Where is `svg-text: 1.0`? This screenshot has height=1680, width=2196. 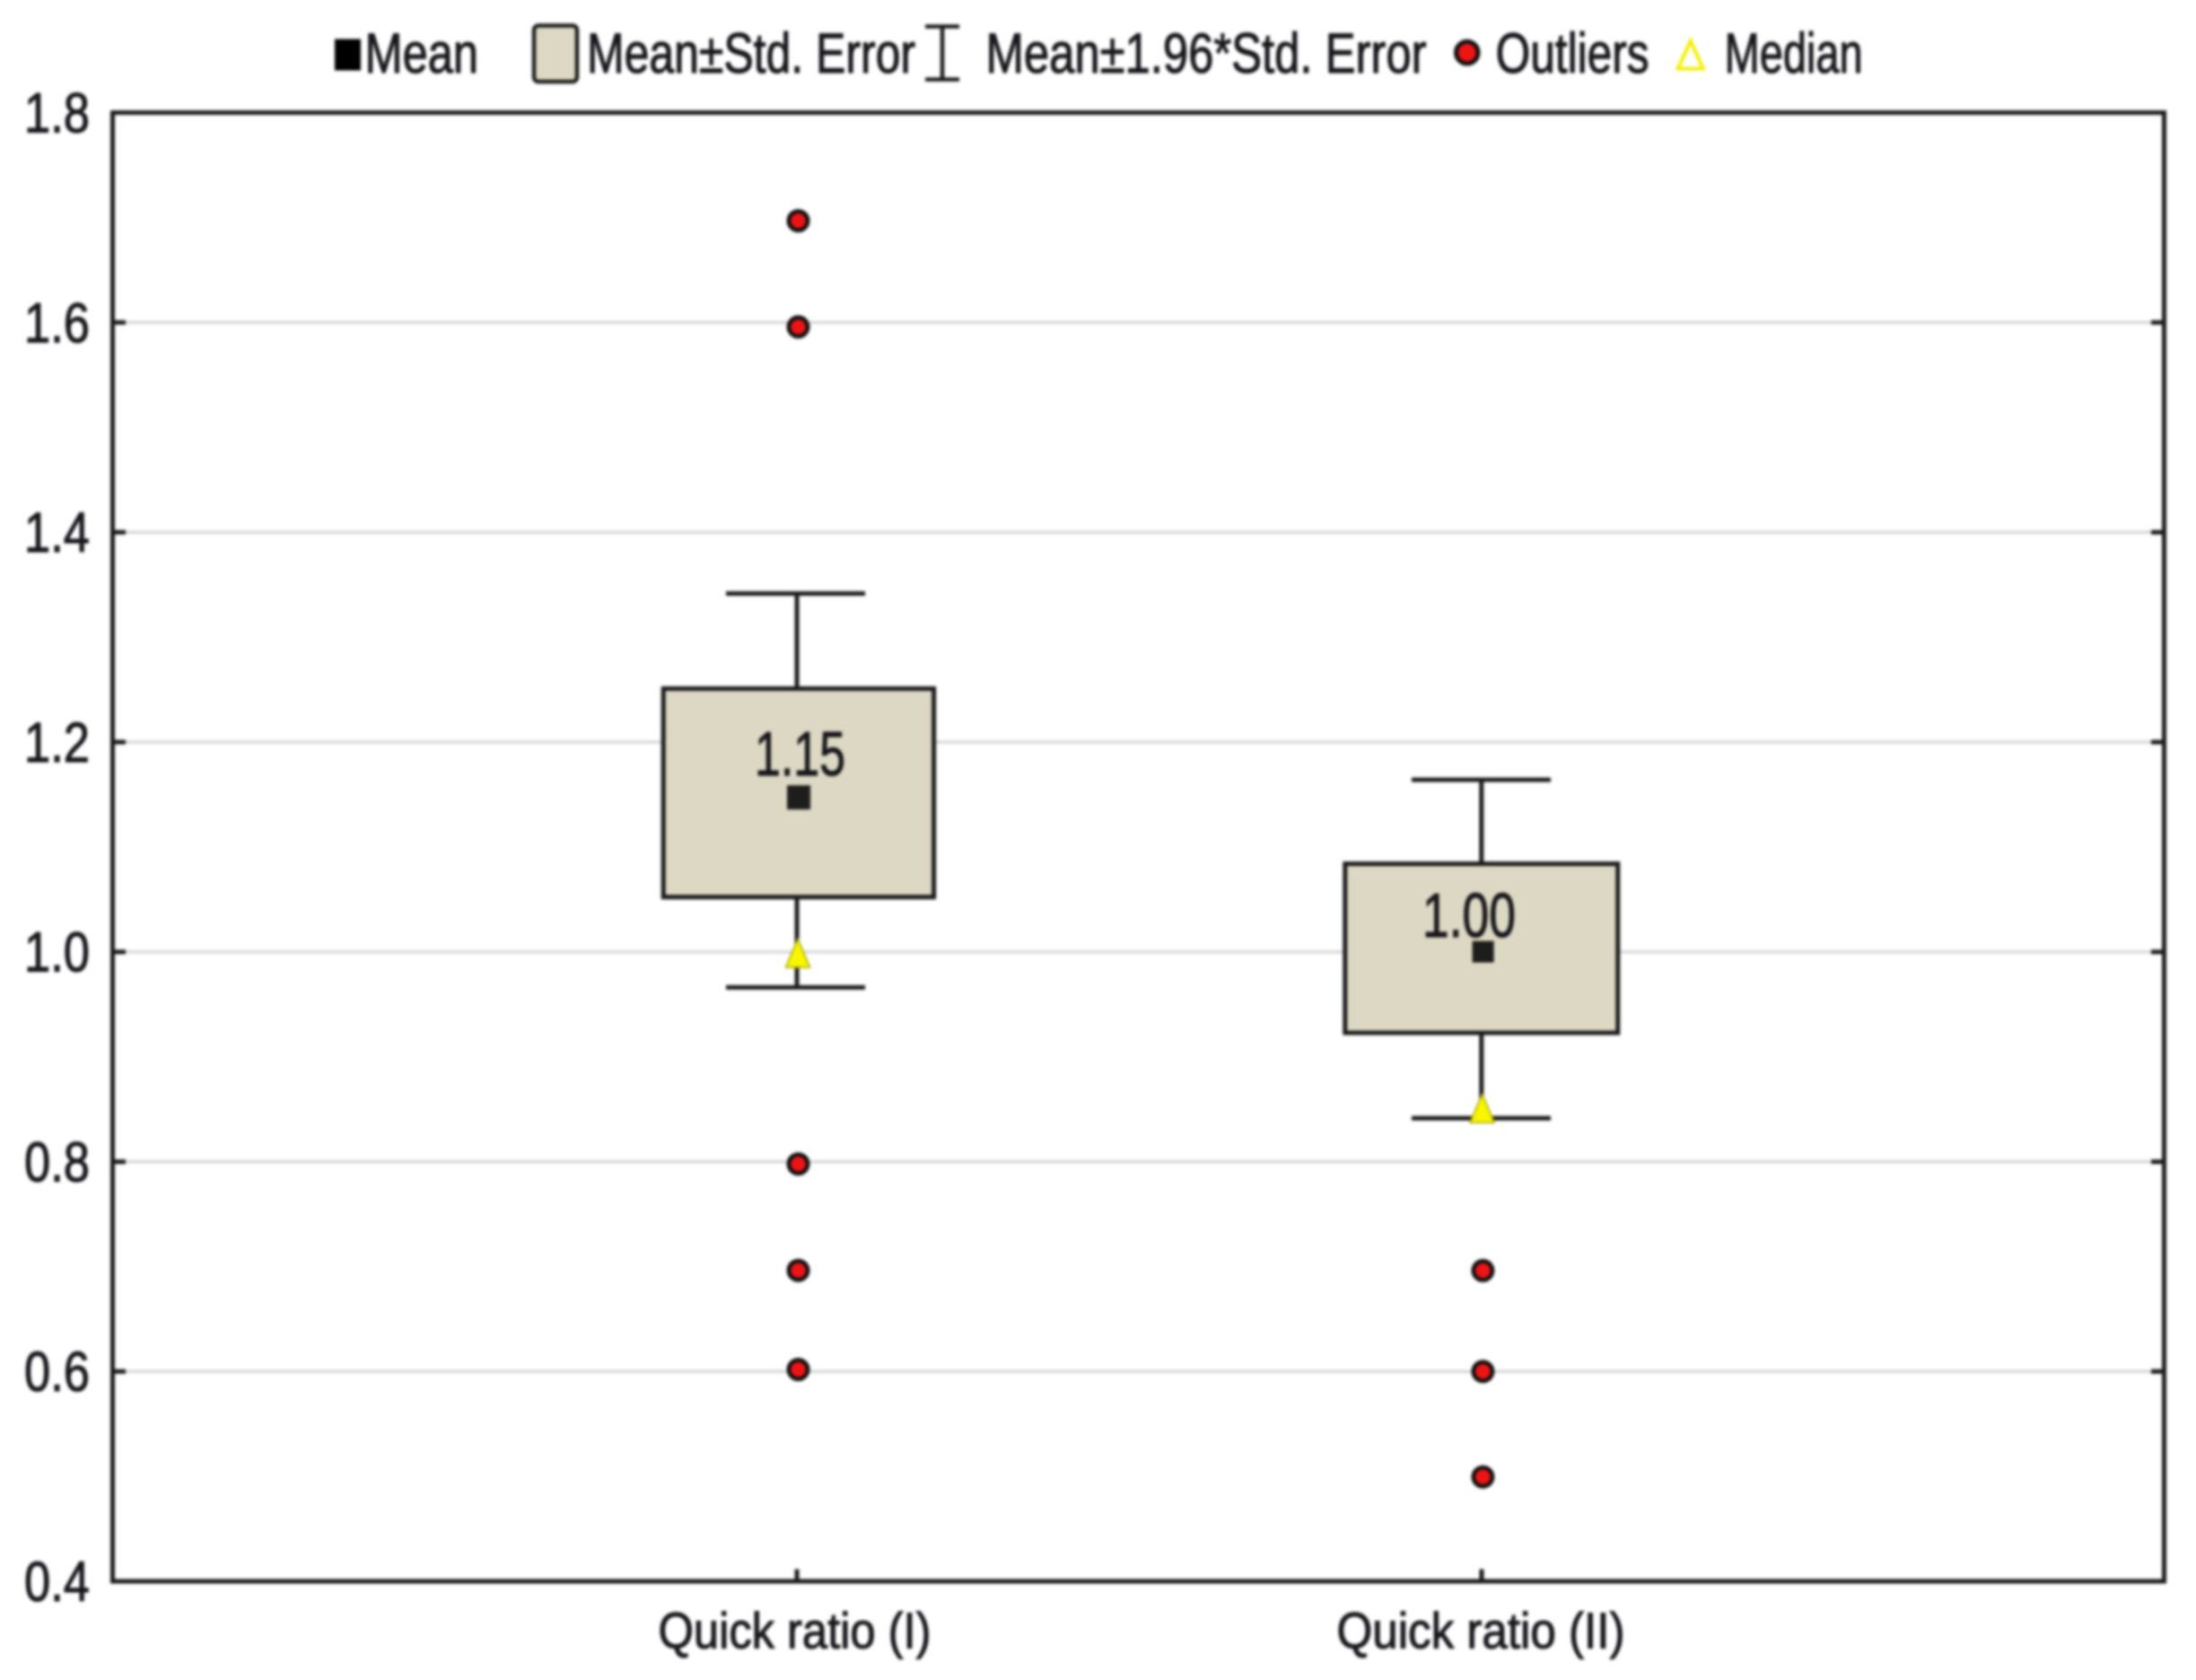 svg-text: 1.0 is located at coordinates (57, 953).